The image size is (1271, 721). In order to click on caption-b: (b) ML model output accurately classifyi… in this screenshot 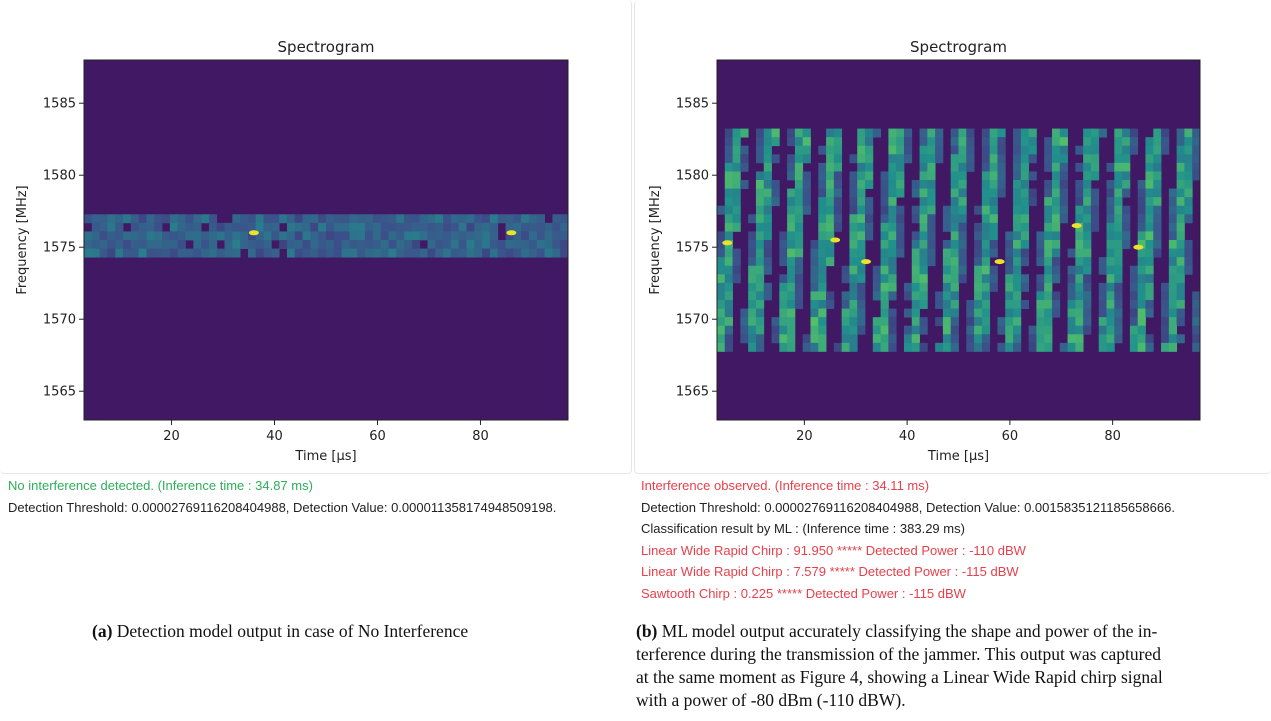, I will do `click(951, 666)`.